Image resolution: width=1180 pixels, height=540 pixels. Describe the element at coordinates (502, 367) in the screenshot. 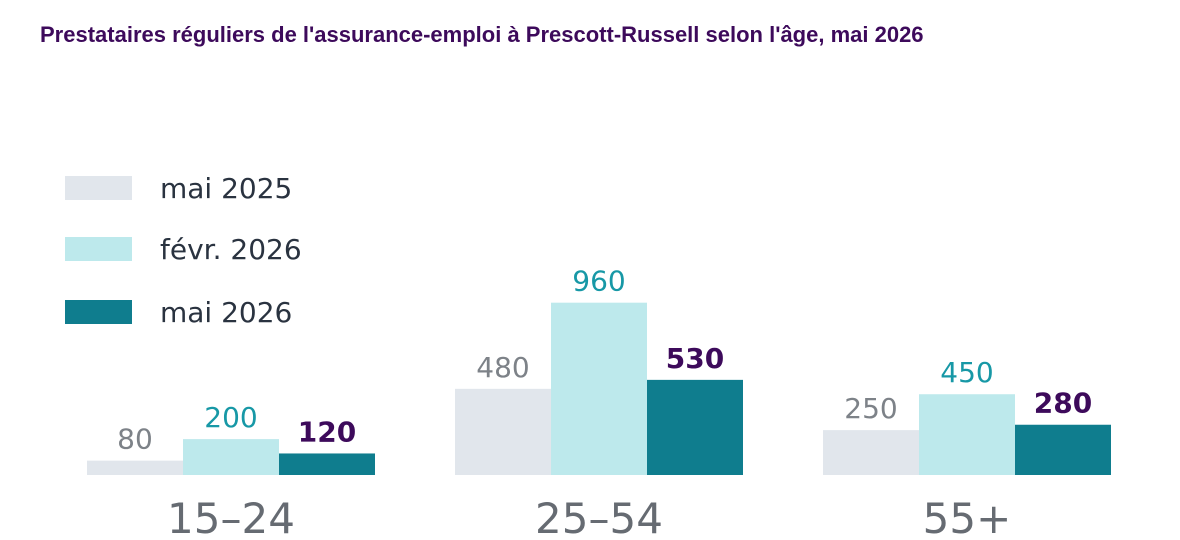

I see `value-label-mai-2025-25-54: 480` at that location.